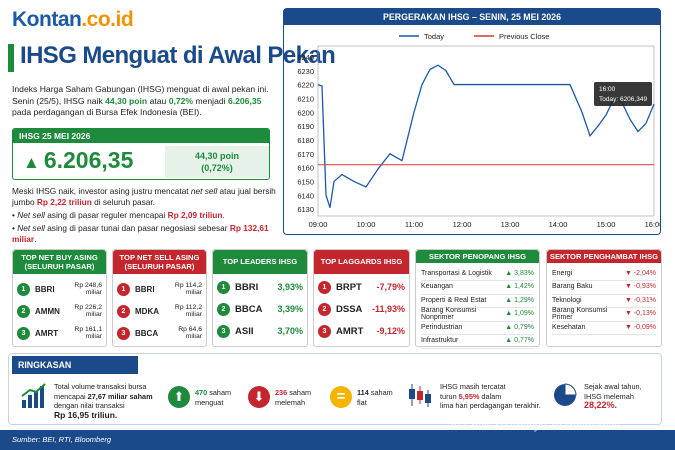 This screenshot has width=675, height=450. I want to click on row-value: Rp 248,6 miliar, so click(88, 289).